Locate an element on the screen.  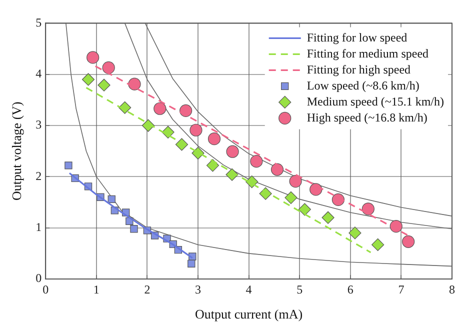
legend-label: Fitting for high speed is located at coordinates (358, 69).